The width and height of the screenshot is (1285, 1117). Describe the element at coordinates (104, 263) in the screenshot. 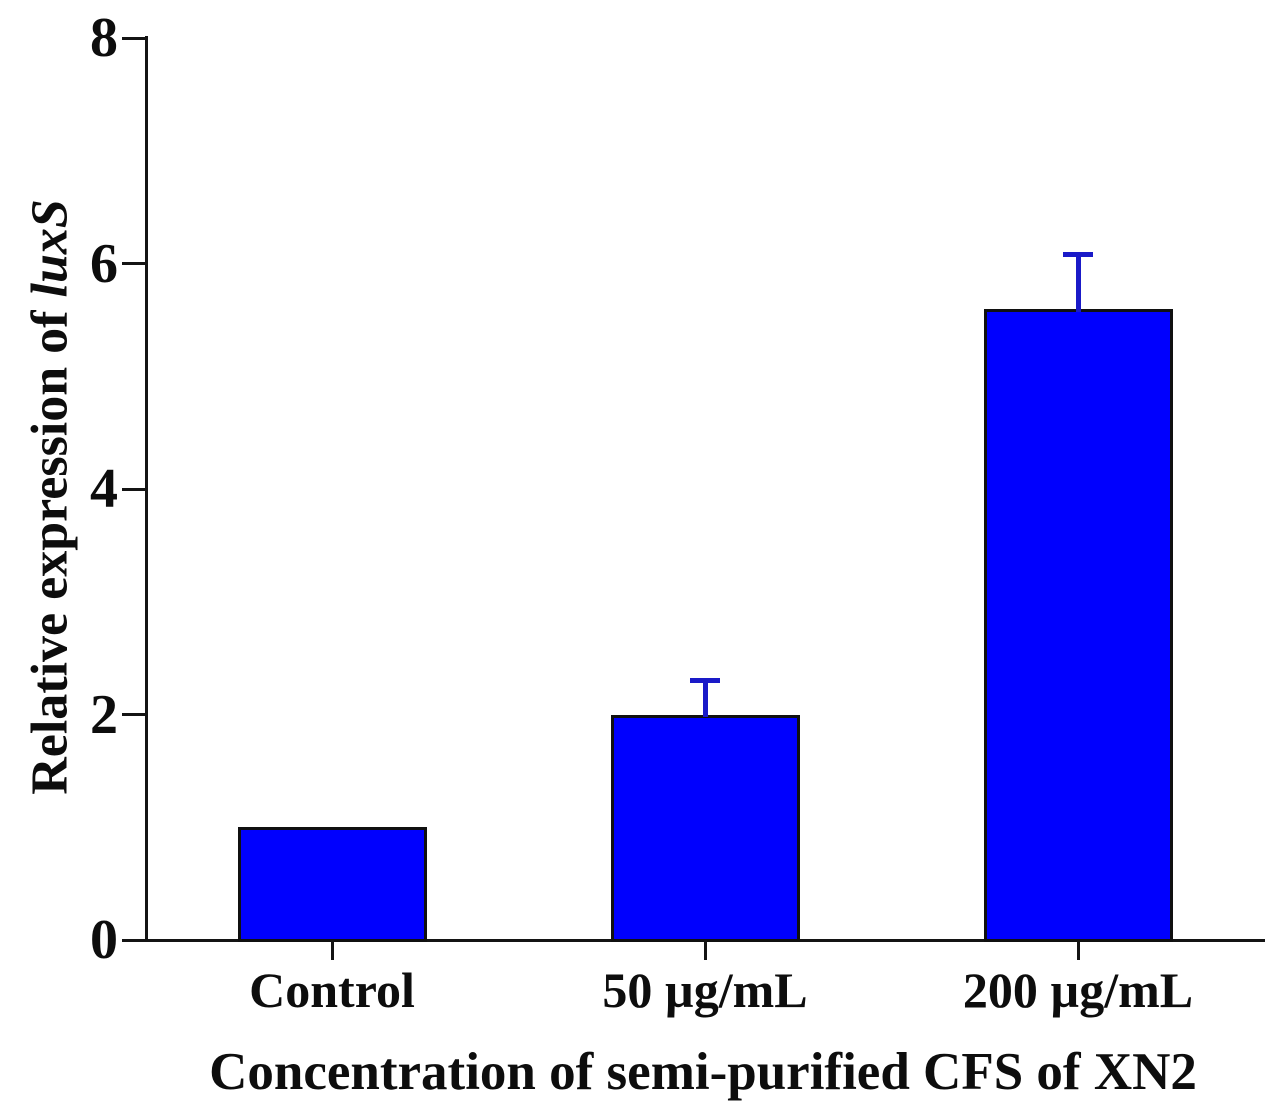

I see `y-axis-tick-label: 6` at that location.